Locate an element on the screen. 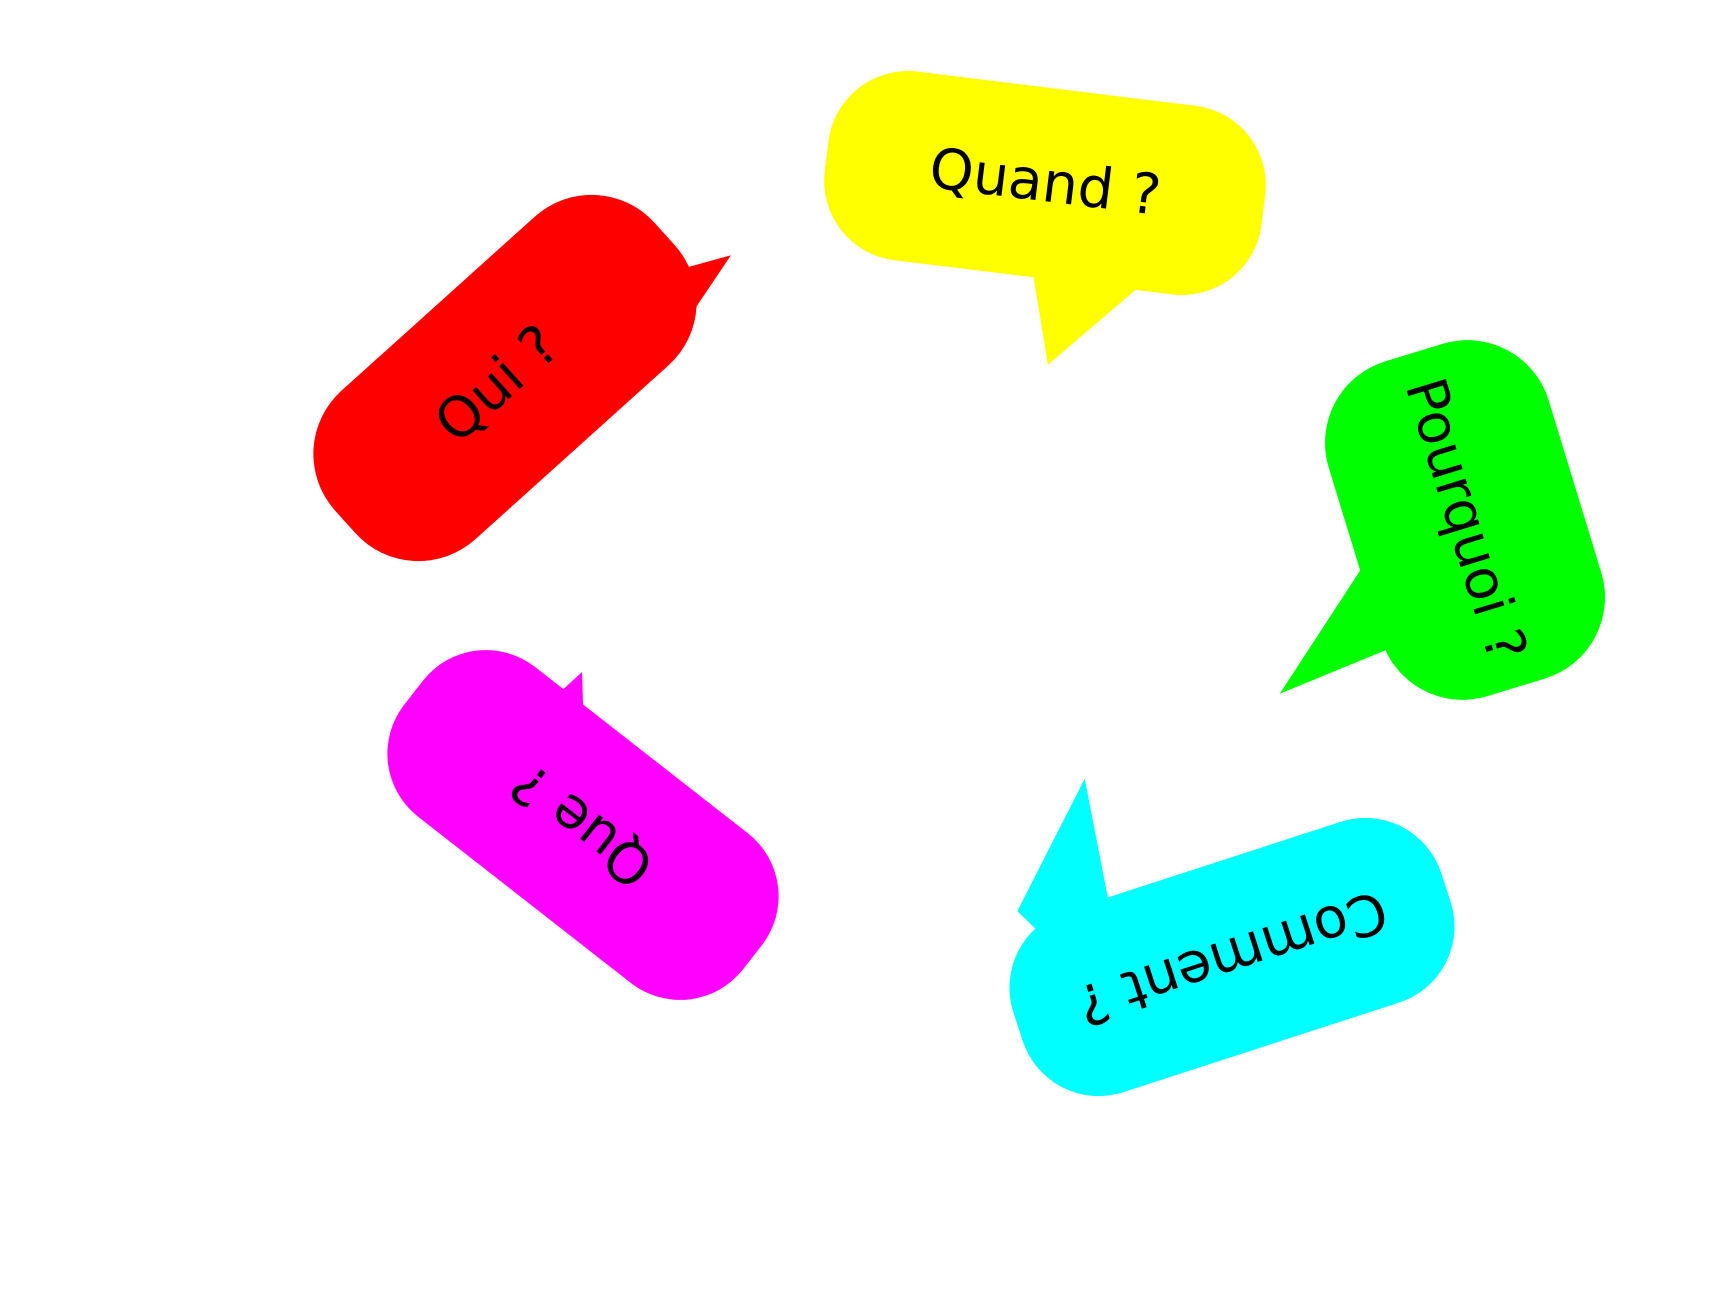 This screenshot has width=1728, height=1296. bubble-comment: Comment ? is located at coordinates (1232, 937).